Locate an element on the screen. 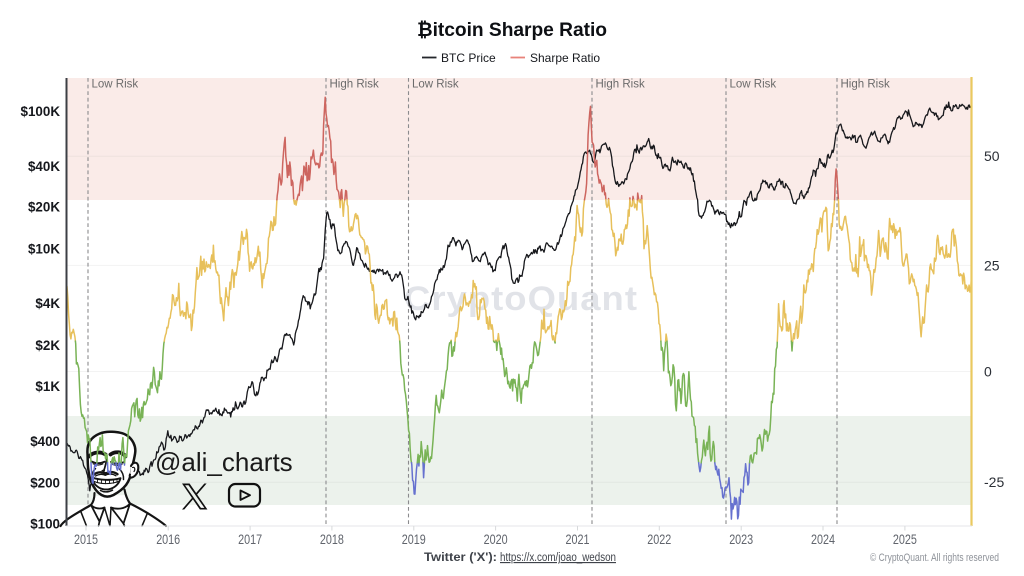 The image size is (1024, 576). svg-text: 2022 is located at coordinates (659, 539).